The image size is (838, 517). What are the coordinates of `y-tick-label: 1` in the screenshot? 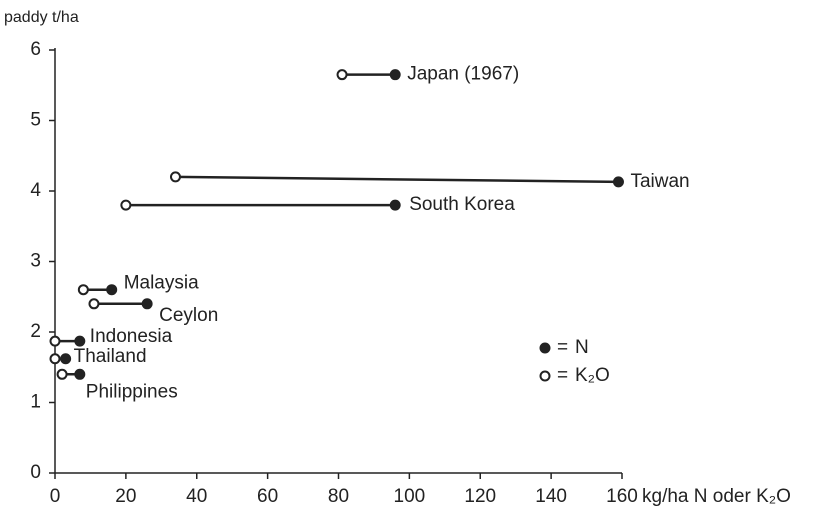 It's located at (35, 402).